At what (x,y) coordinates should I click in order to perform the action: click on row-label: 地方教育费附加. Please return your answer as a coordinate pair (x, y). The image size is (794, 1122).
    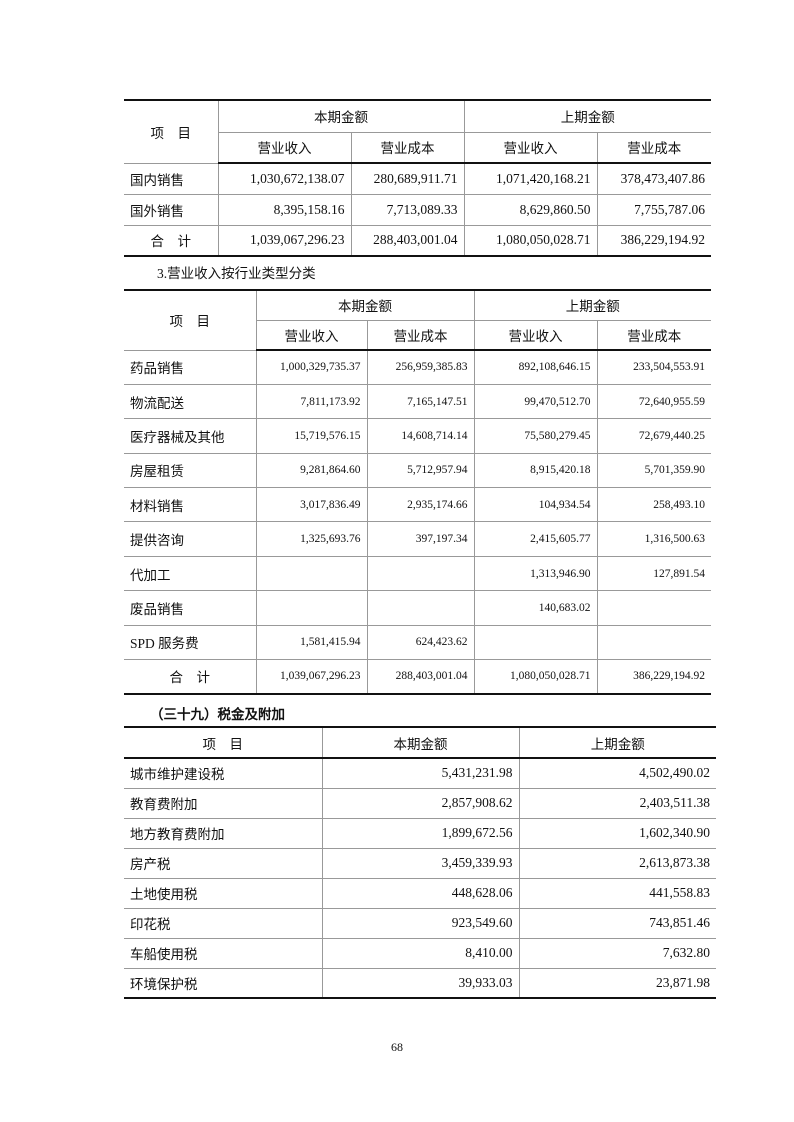
    Looking at the image, I should click on (223, 833).